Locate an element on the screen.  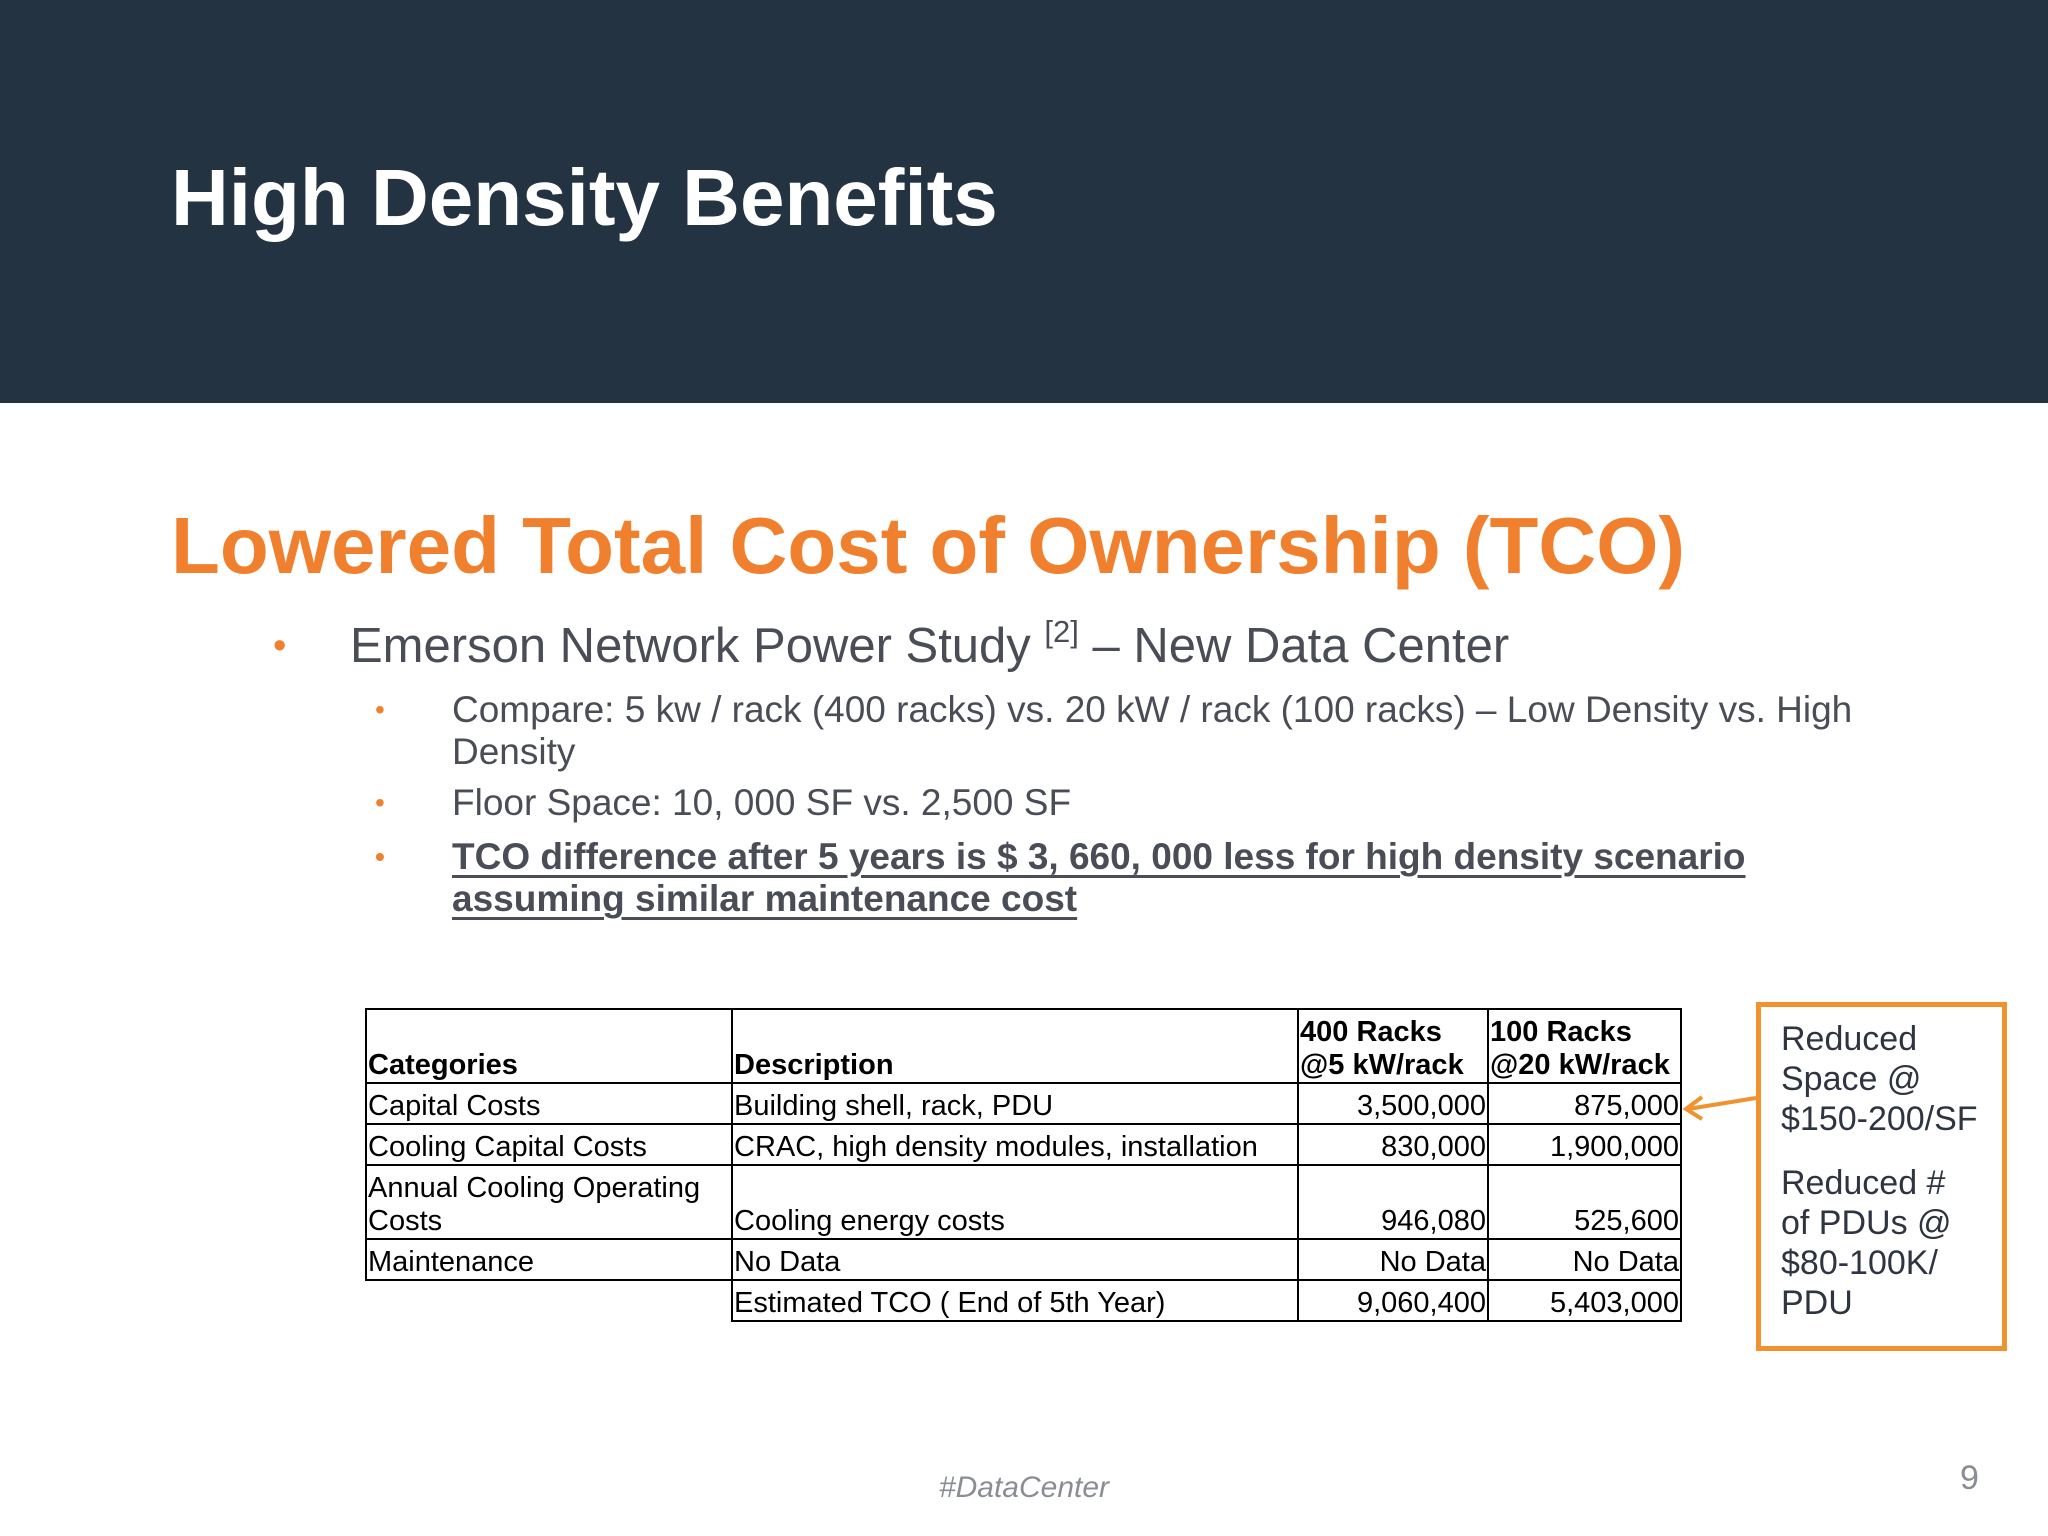
cell-high-density: 875,000 is located at coordinates (1584, 1103).